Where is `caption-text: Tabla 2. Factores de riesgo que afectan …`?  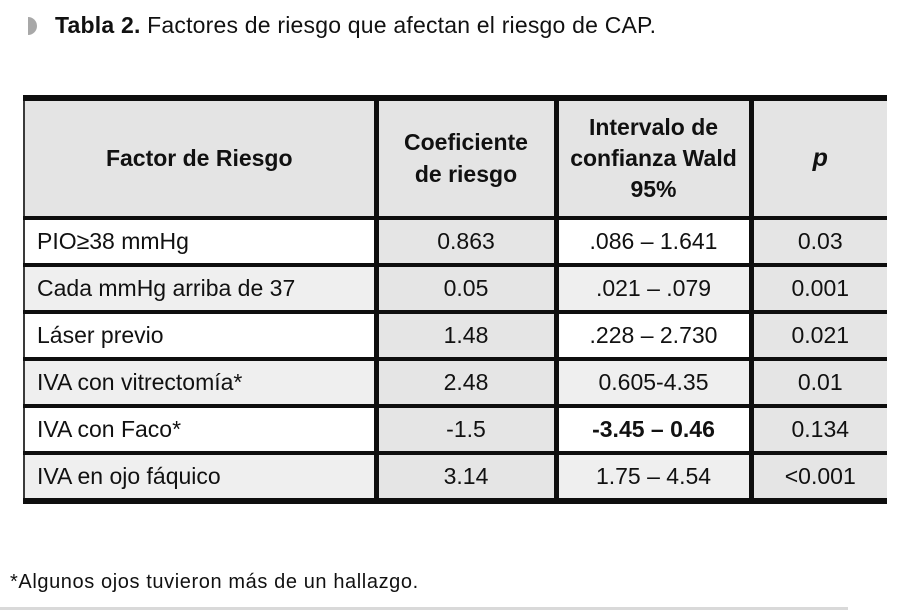 caption-text: Tabla 2. Factores de riesgo que afectan … is located at coordinates (355, 25).